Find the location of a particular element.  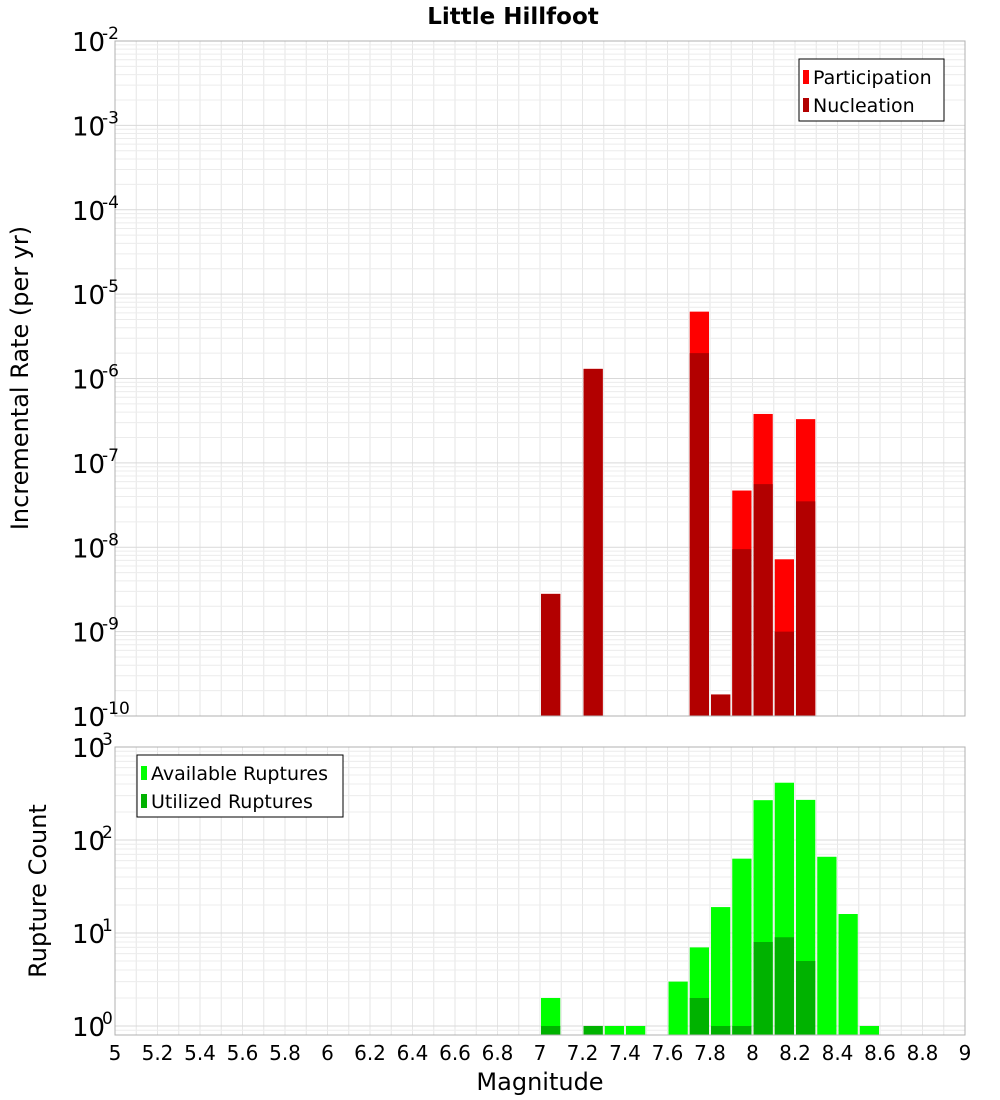

y-tick-exponent: -7 is located at coordinates (110, 456).